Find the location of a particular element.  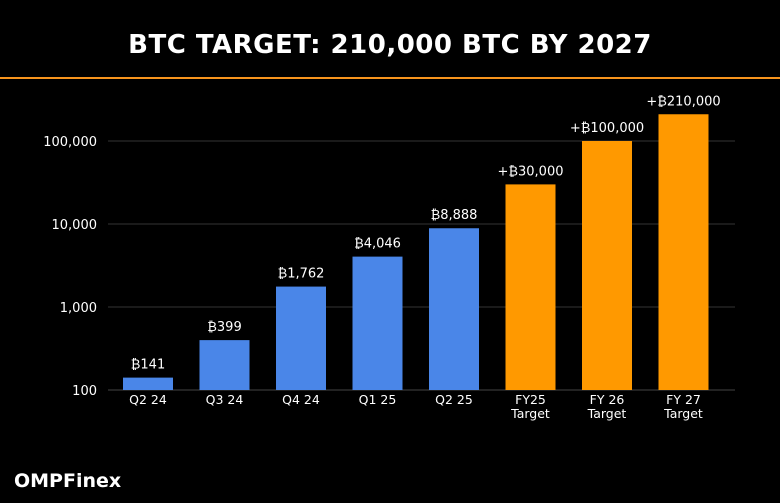

x-category-label: FY 27 is located at coordinates (683, 399).